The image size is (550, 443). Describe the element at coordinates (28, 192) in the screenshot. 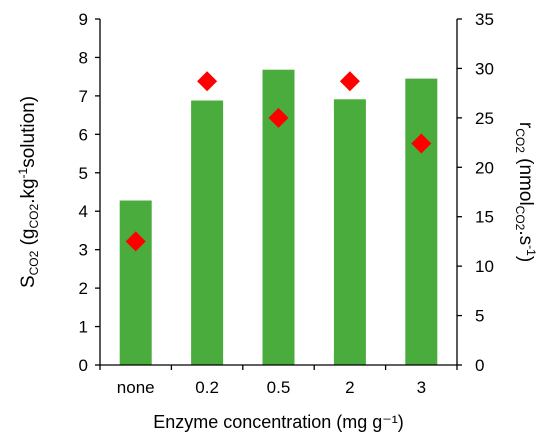

I see `y-axis-left-label: SCO2 (gCO2.kg-1solution)` at that location.